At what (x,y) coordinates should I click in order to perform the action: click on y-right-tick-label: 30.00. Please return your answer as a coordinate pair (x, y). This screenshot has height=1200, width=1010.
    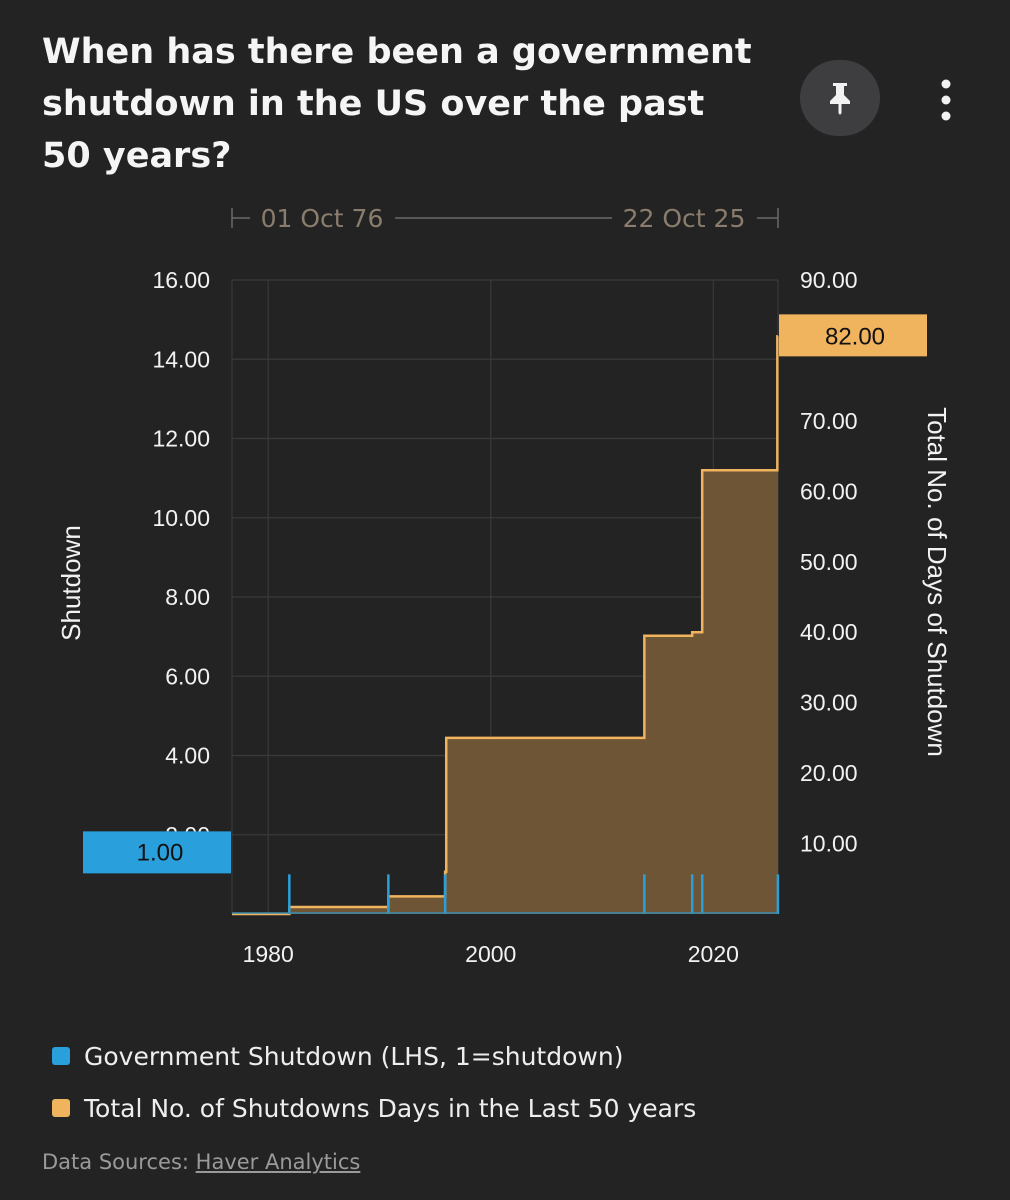
    Looking at the image, I should click on (829, 703).